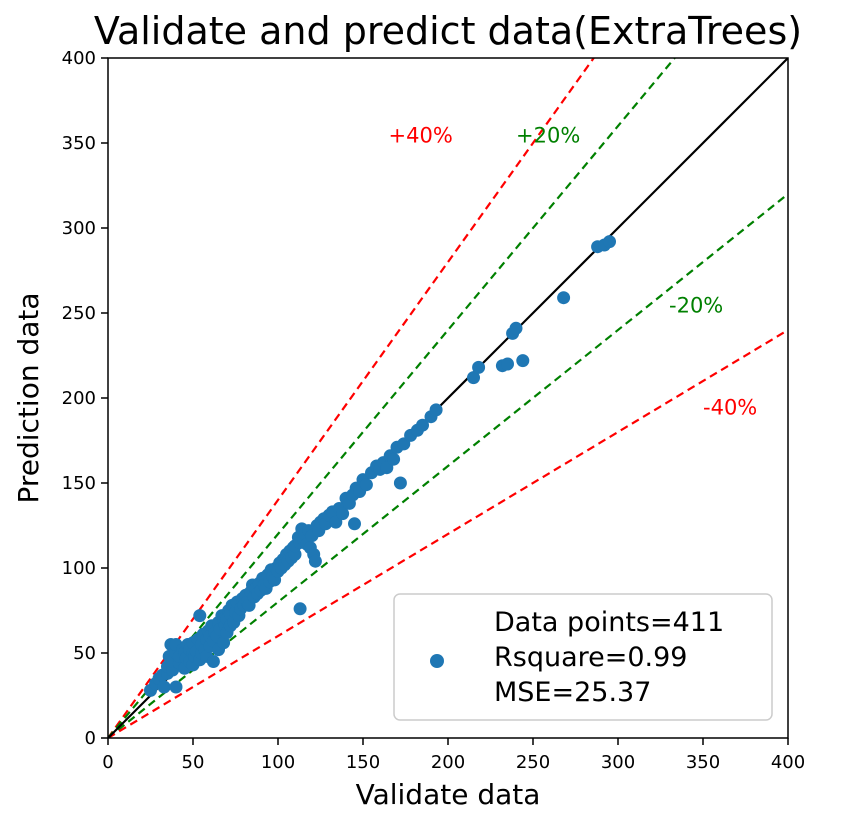 The width and height of the screenshot is (856, 826). Describe the element at coordinates (448, 762) in the screenshot. I see `x-tick-label: 200` at that location.